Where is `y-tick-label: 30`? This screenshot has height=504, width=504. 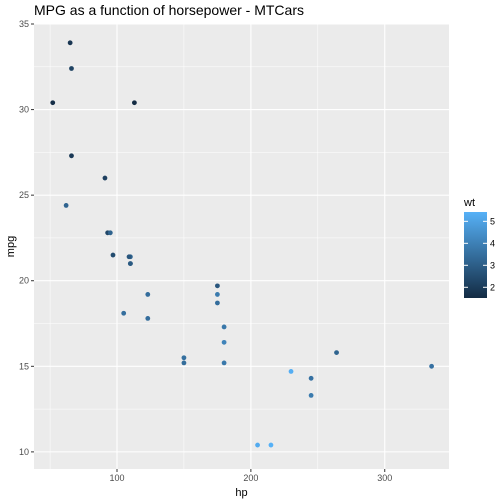
y-tick-label: 30 is located at coordinates (24, 110).